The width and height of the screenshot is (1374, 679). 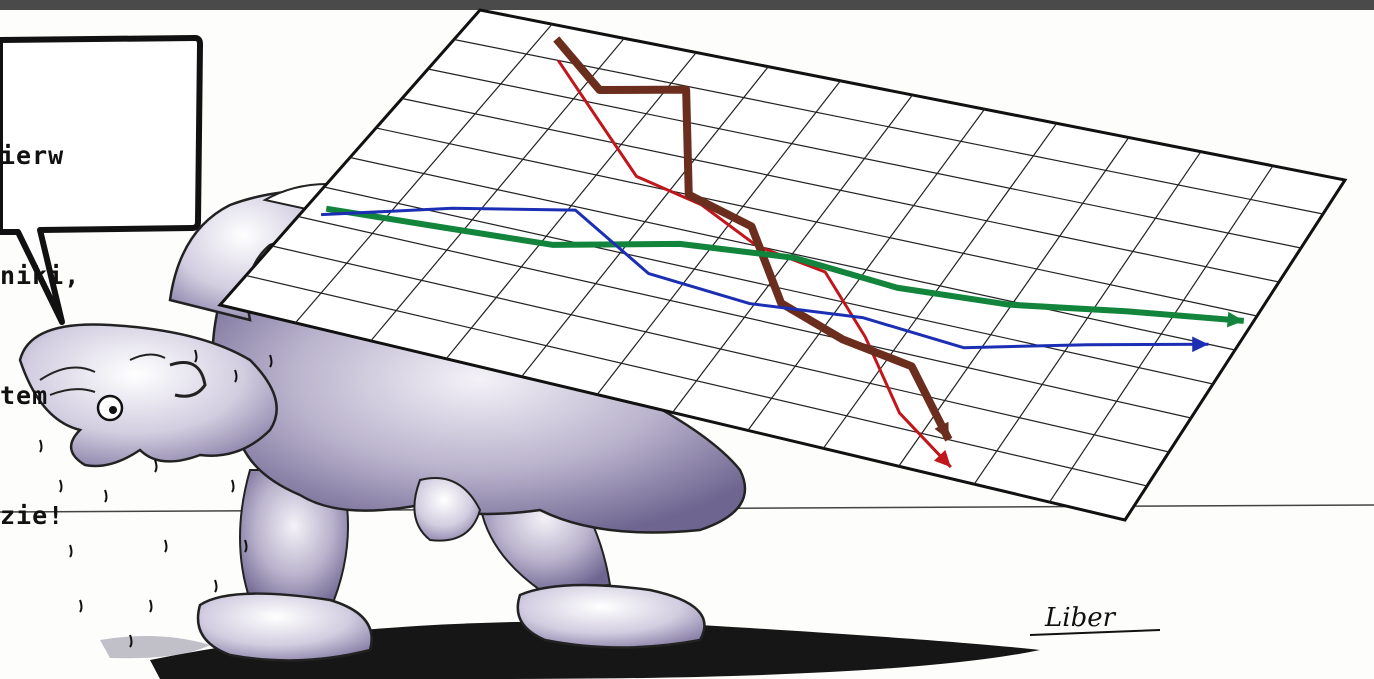 I want to click on signature-text: Liber, so click(x=1080, y=618).